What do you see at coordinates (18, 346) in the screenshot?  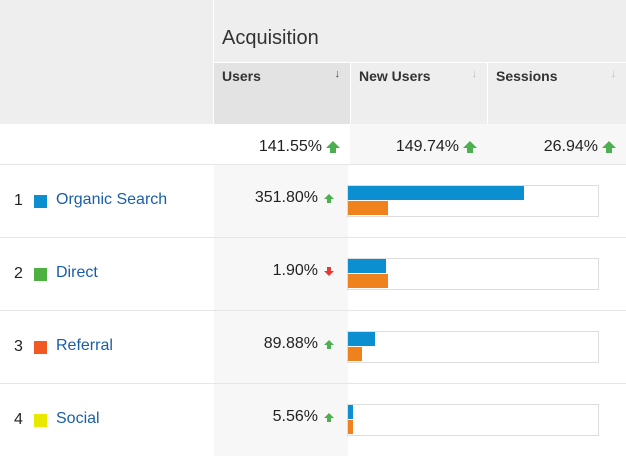 I see `row-rank: 3` at bounding box center [18, 346].